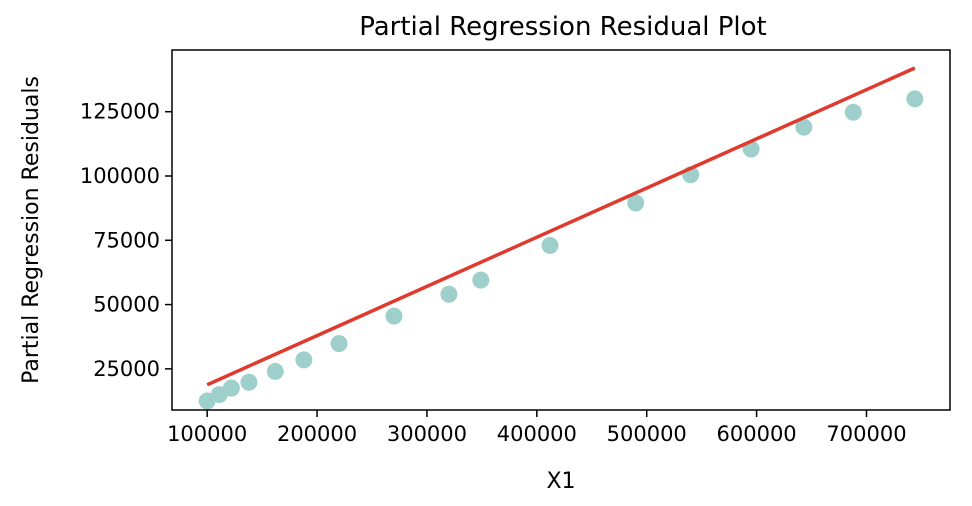 The image size is (972, 506). I want to click on x-tick-label: 500000, so click(647, 434).